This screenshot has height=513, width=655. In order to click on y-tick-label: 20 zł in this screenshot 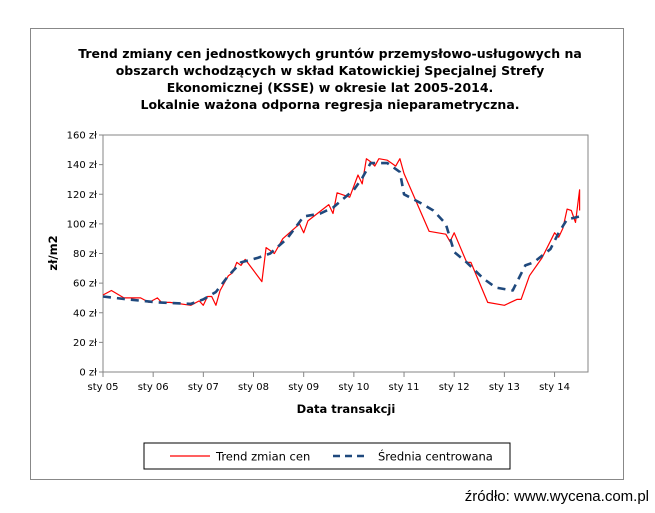, I will do `click(85, 343)`.